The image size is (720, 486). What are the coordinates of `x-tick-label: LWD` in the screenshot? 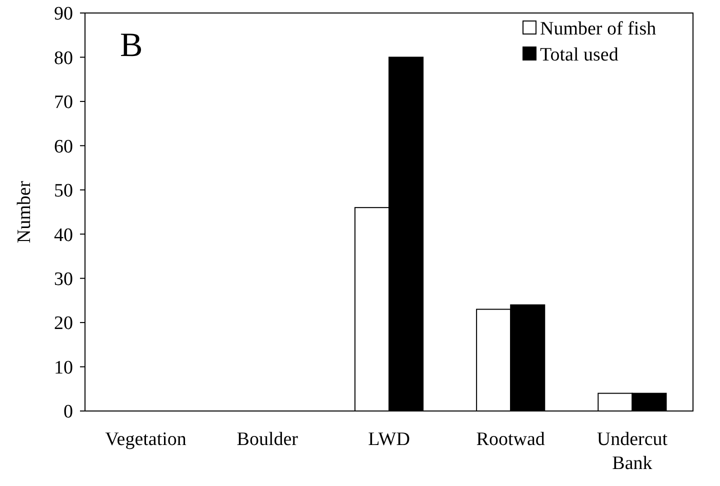 It's located at (389, 439).